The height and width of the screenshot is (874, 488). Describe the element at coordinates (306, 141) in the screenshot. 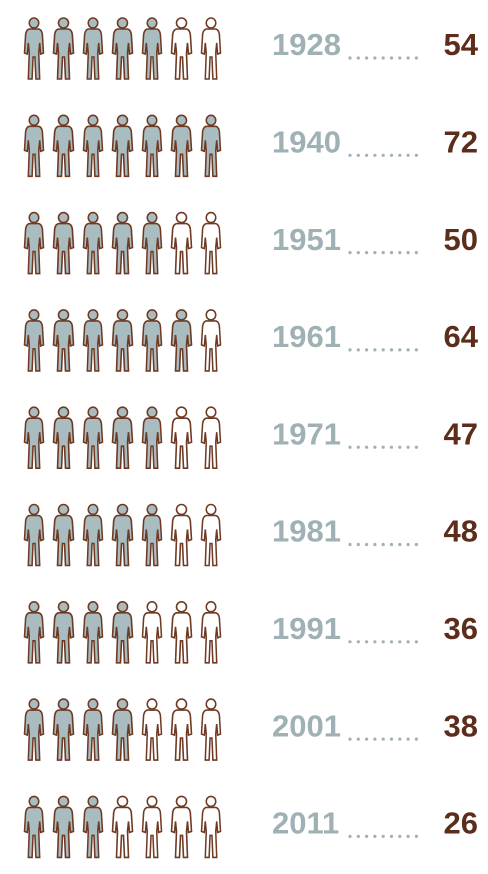

I see `year-label: 1940` at that location.